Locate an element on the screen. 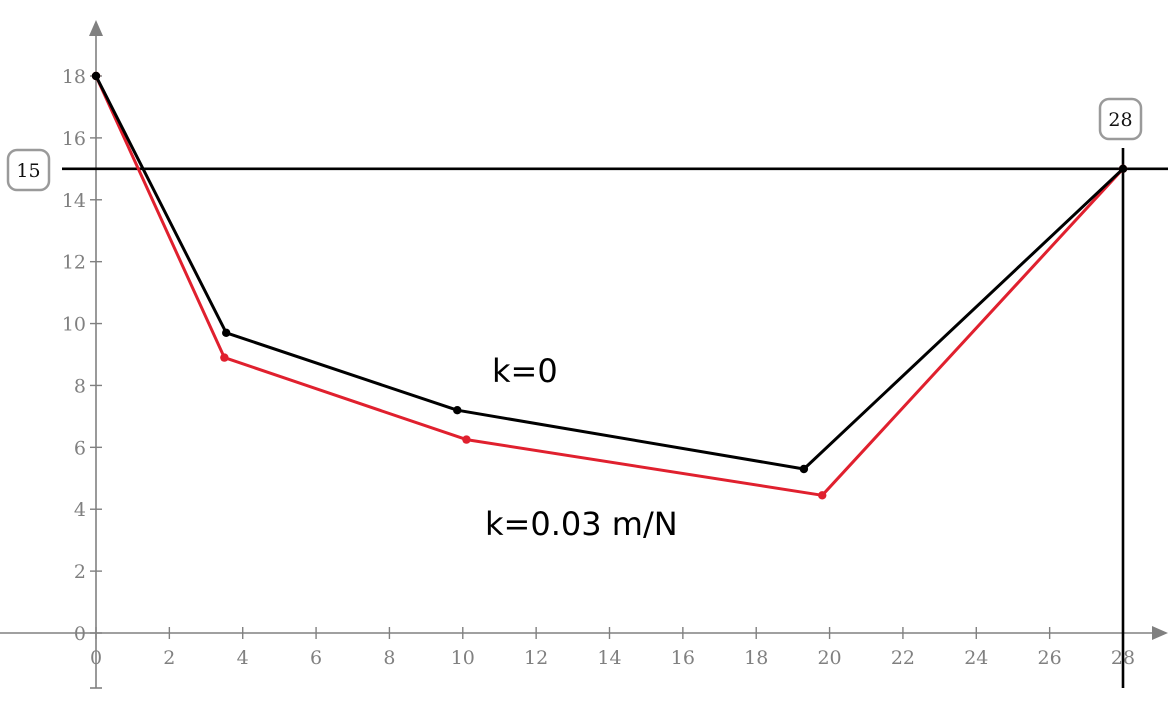 This screenshot has width=1175, height=703. x-tick-label: 22 is located at coordinates (903, 658).